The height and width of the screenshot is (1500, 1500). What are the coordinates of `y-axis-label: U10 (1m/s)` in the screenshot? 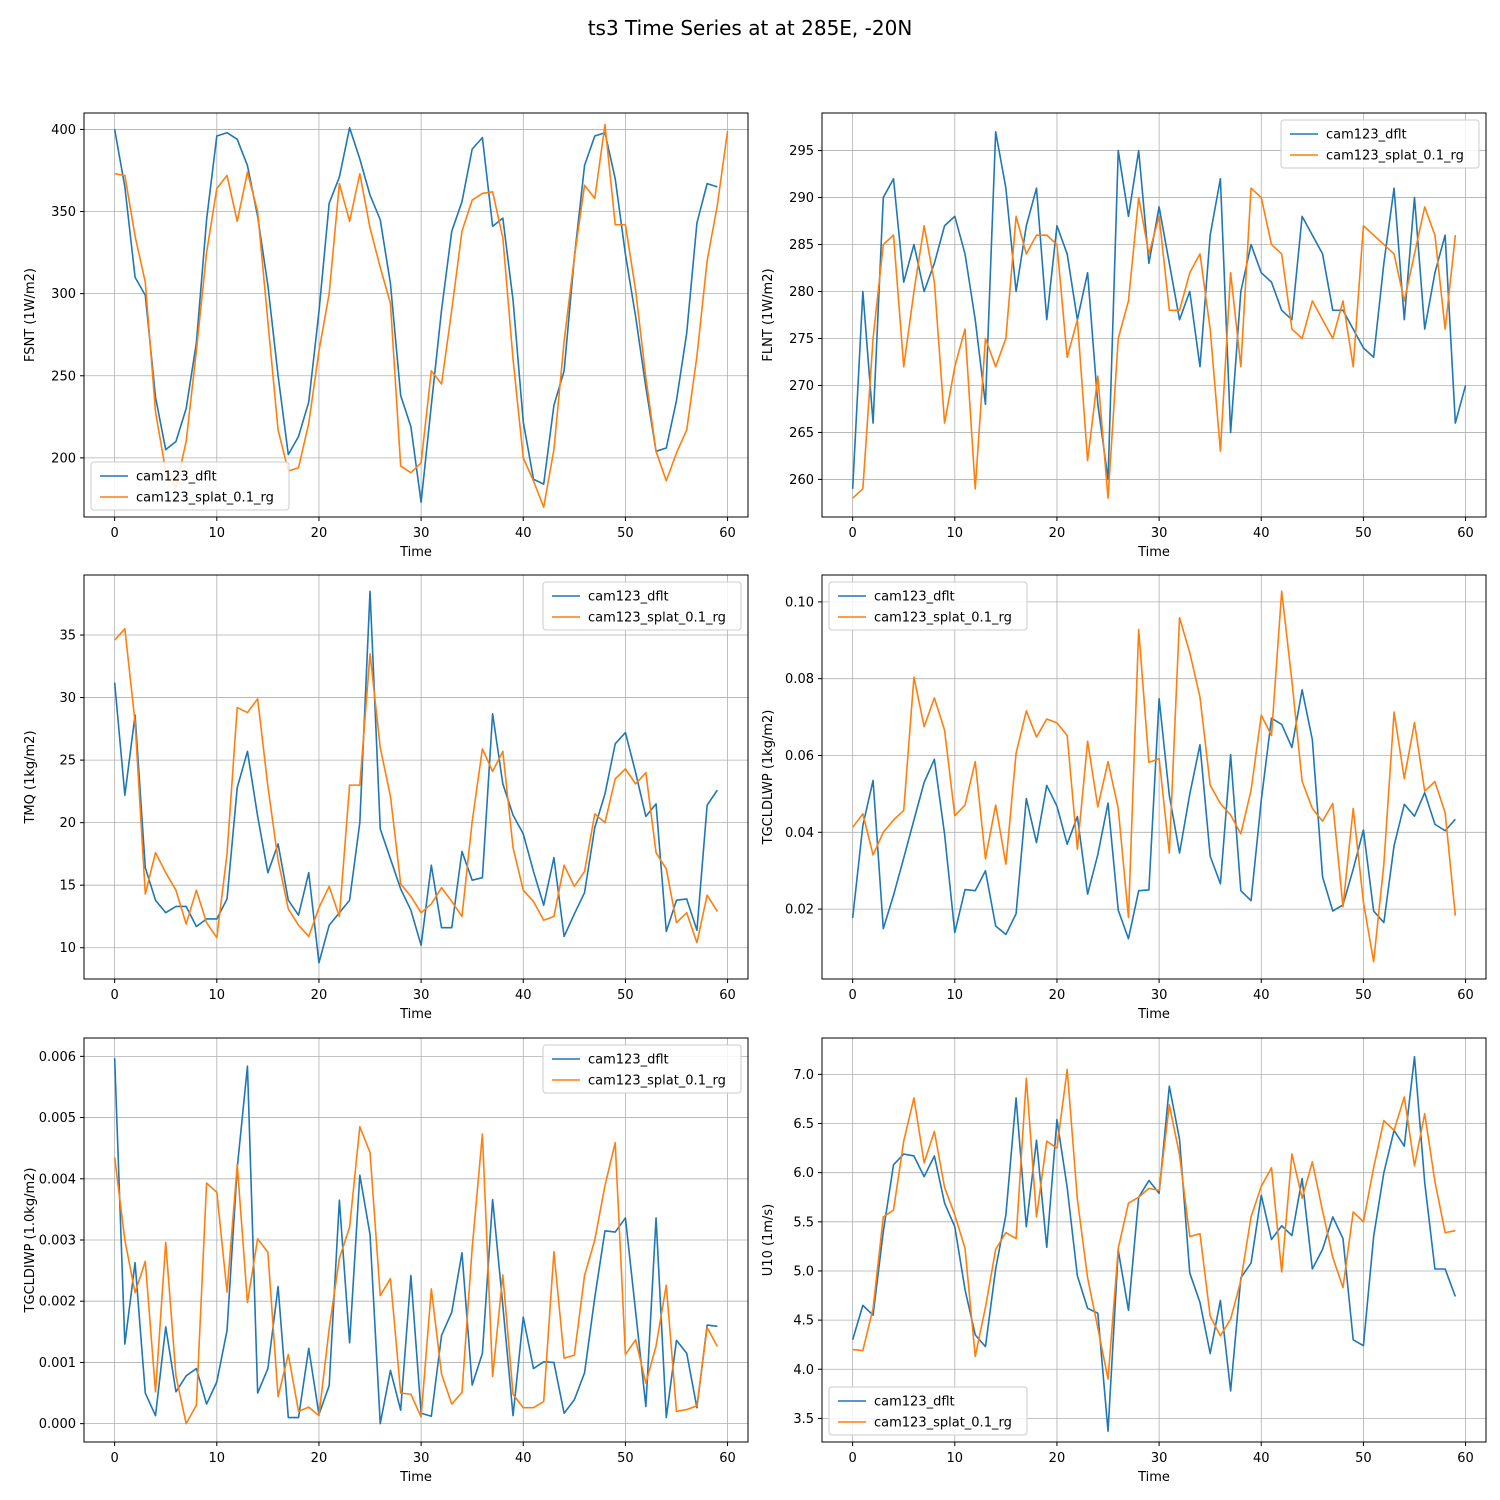 It's located at (768, 1240).